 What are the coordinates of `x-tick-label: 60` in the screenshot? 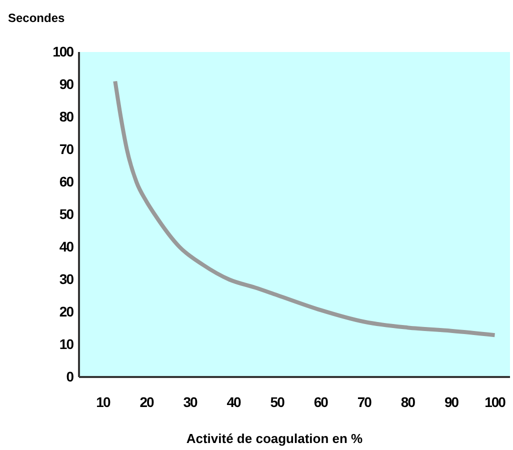 It's located at (321, 402).